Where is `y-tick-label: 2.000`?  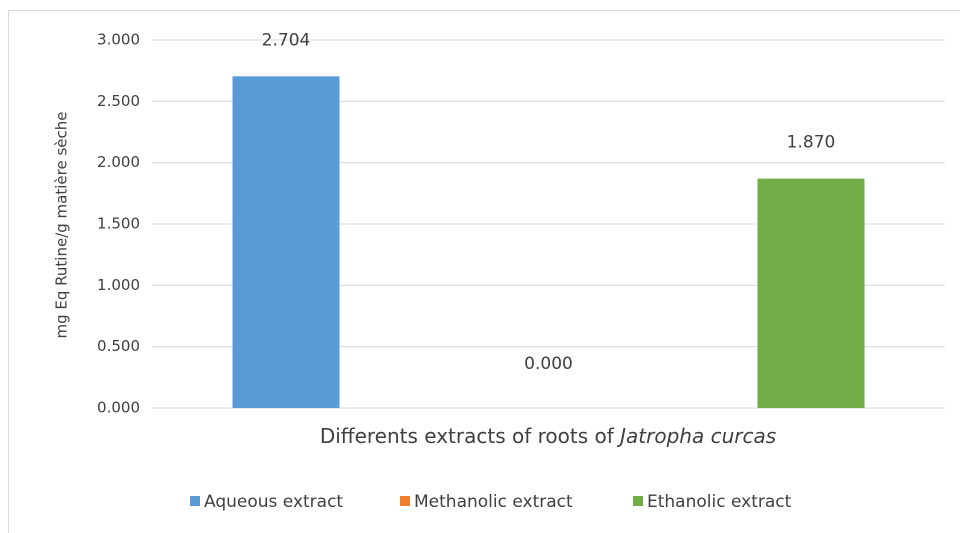
y-tick-label: 2.000 is located at coordinates (118, 162).